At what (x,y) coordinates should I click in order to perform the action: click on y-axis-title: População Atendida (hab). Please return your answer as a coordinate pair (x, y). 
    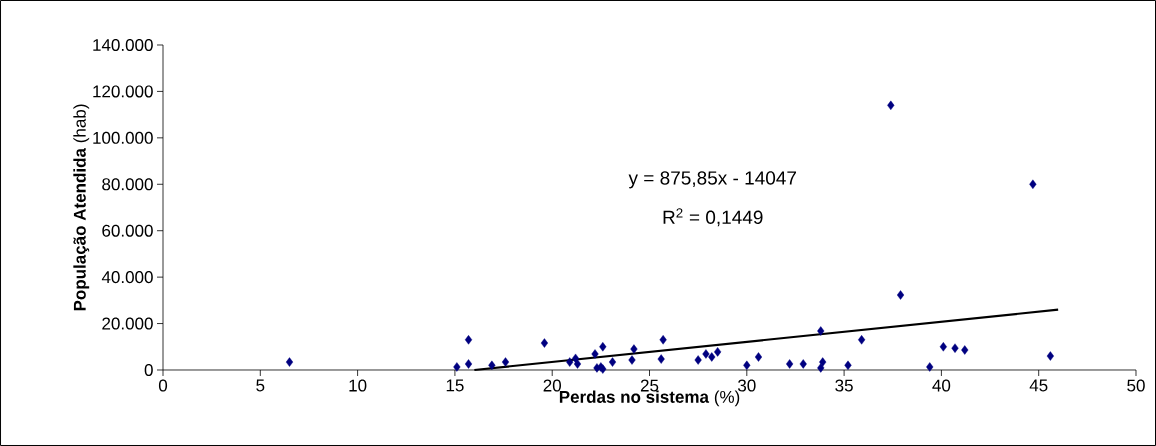
    Looking at the image, I should click on (81, 207).